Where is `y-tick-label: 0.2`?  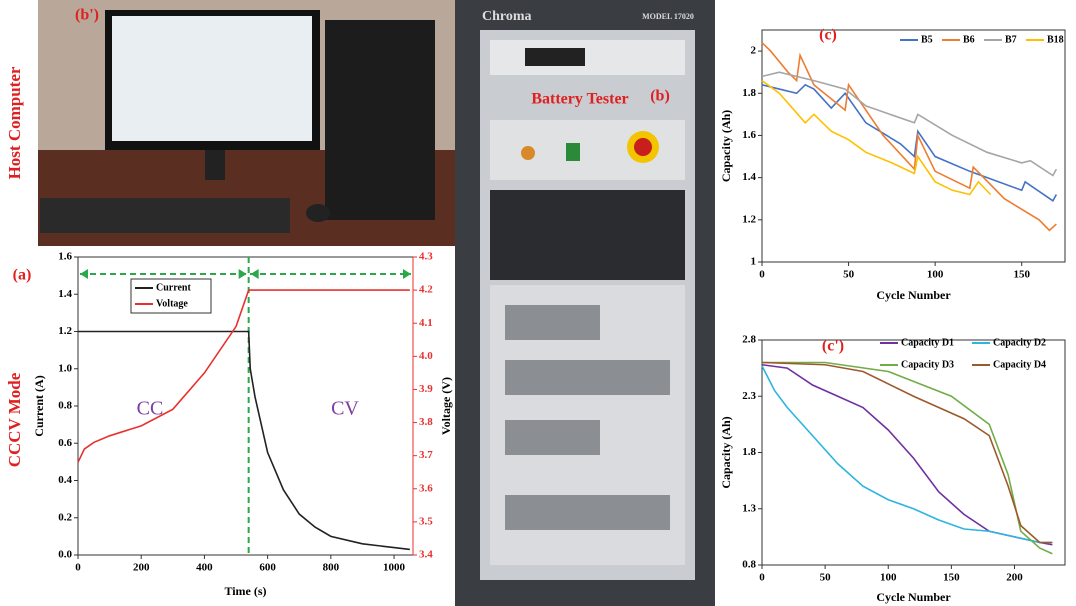
y-tick-label: 0.2 is located at coordinates (65, 517).